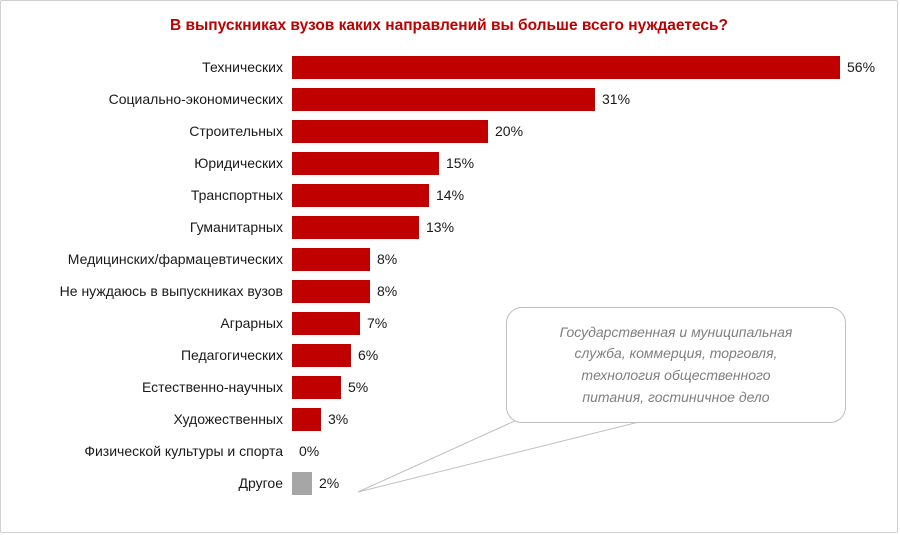  Describe the element at coordinates (584, 483) in the screenshot. I see `bar-track: 2%` at that location.